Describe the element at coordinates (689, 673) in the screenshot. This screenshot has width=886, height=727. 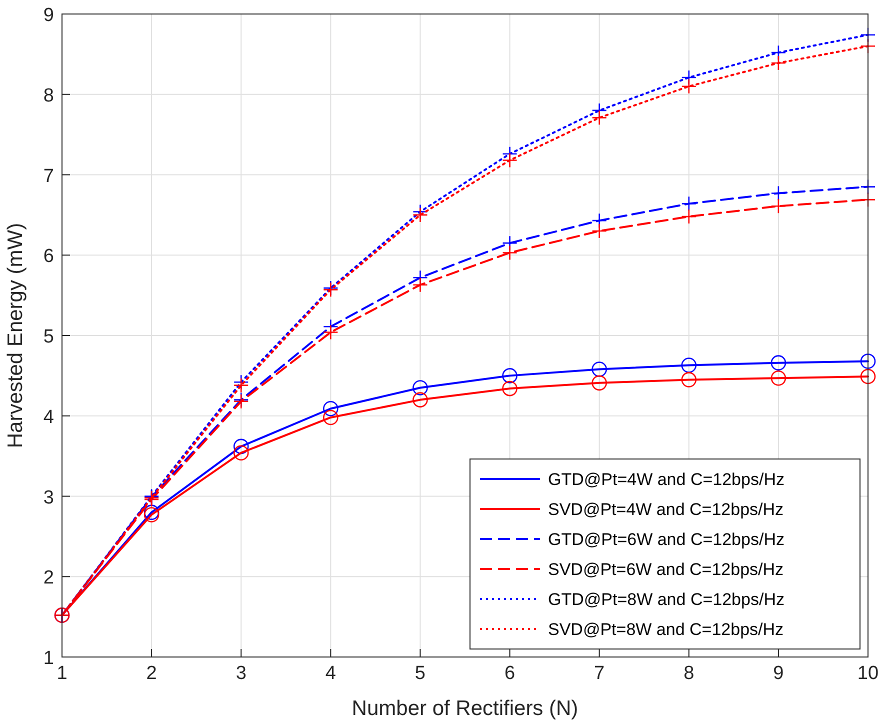
I see `x-tick-label: 8` at that location.